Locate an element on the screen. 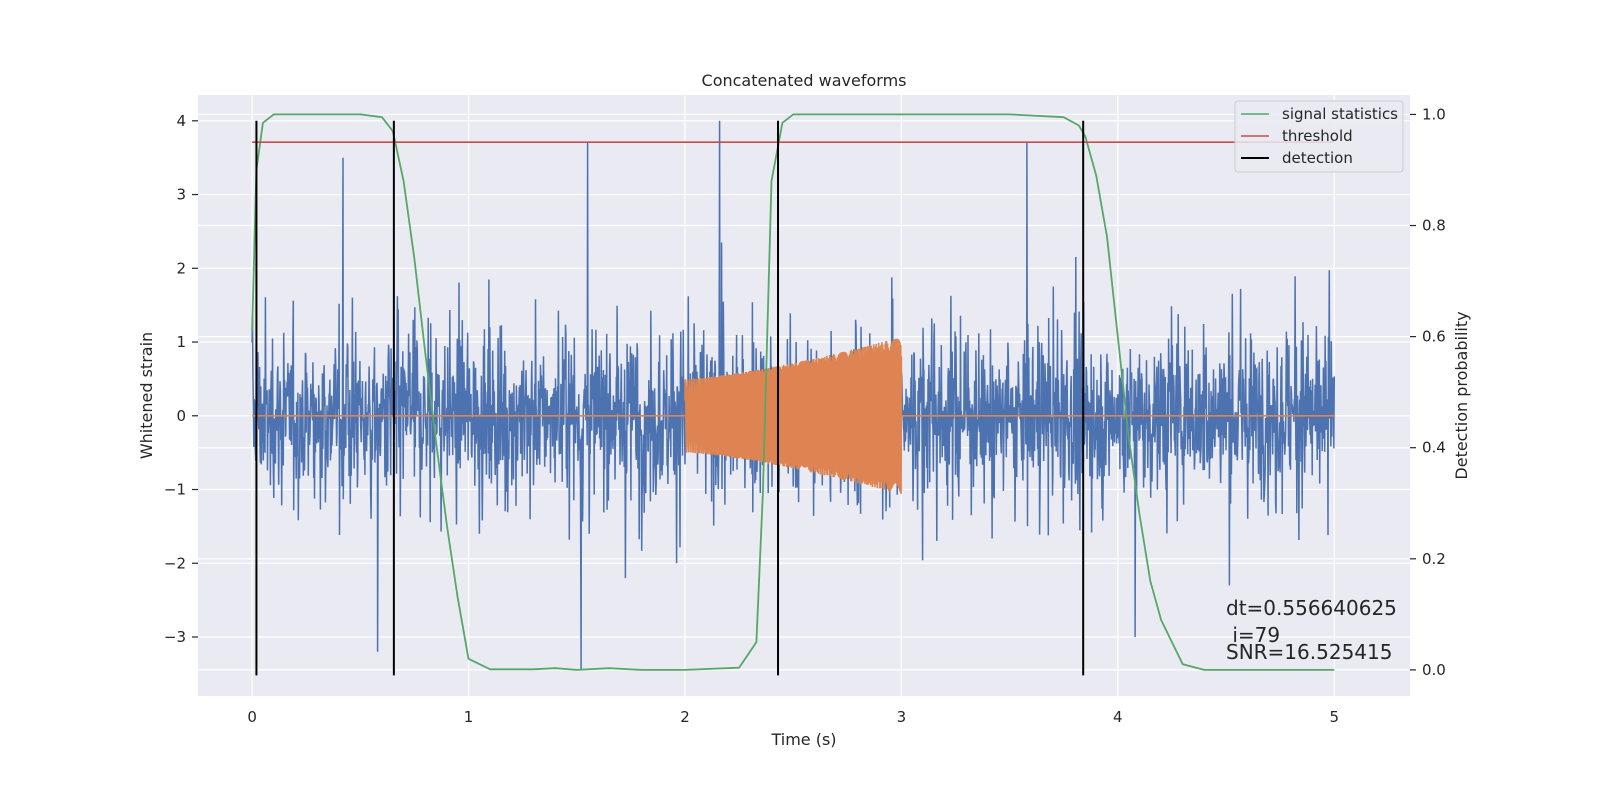 Image resolution: width=1600 pixels, height=800 pixels. y2-tick-label: 0.8 is located at coordinates (1434, 226).